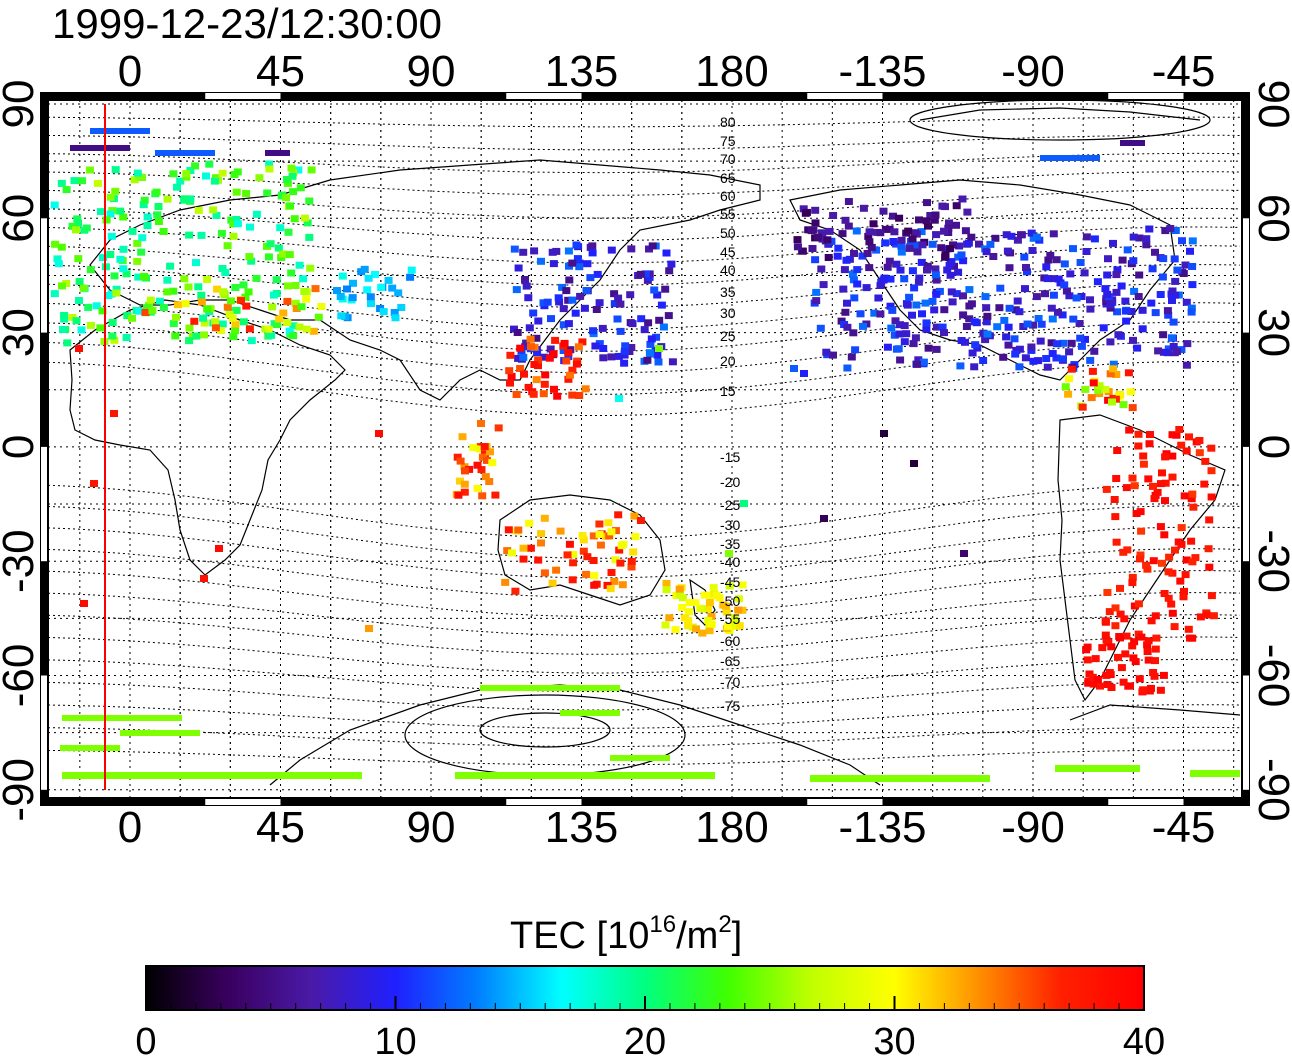 This screenshot has height=1057, width=1292. I want to click on y-tick-label-right: 90, so click(1270, 104).